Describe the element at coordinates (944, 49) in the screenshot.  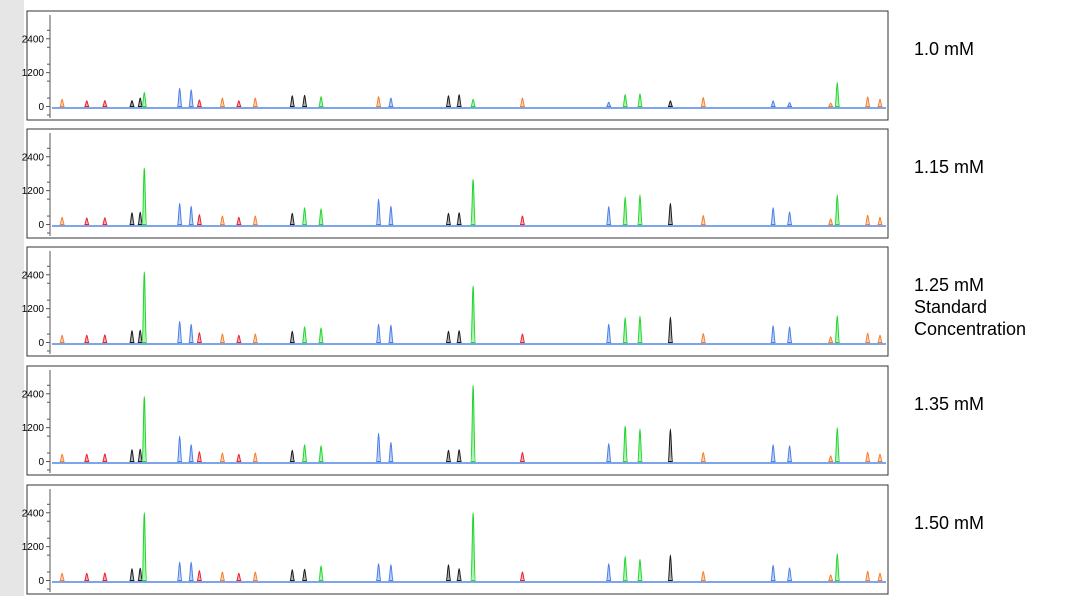
I see `concentration-label: 1.0 mM` at that location.